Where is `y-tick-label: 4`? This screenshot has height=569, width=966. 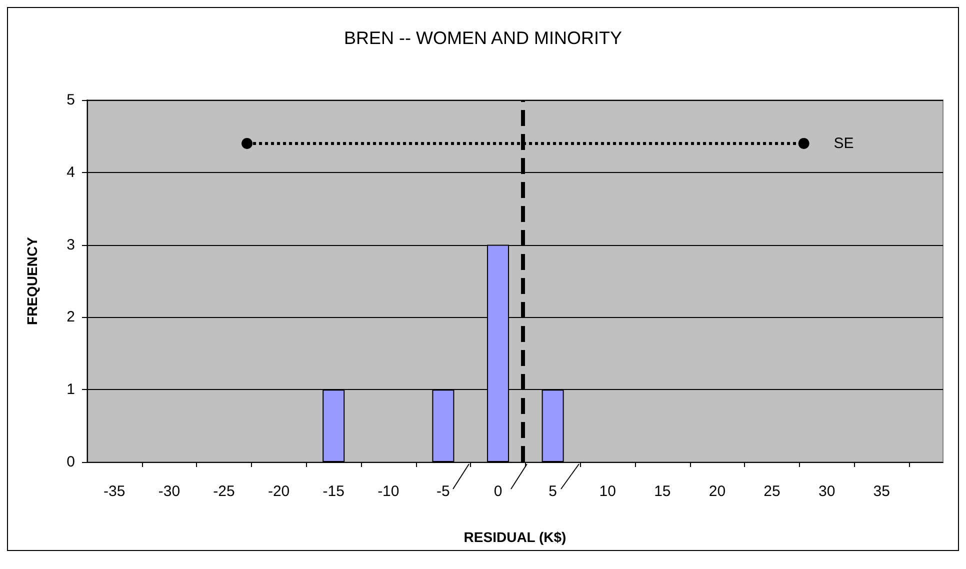 y-tick-label: 4 is located at coordinates (70, 172).